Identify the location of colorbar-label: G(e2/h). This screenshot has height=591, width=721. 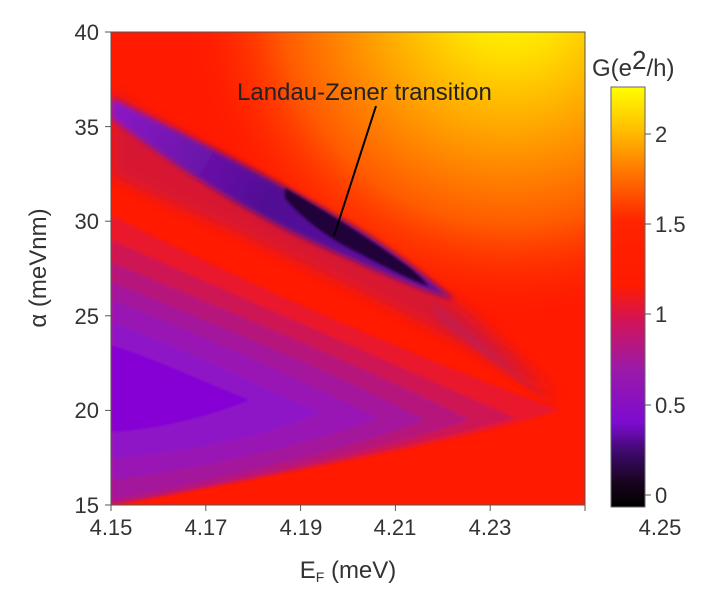
(633, 63).